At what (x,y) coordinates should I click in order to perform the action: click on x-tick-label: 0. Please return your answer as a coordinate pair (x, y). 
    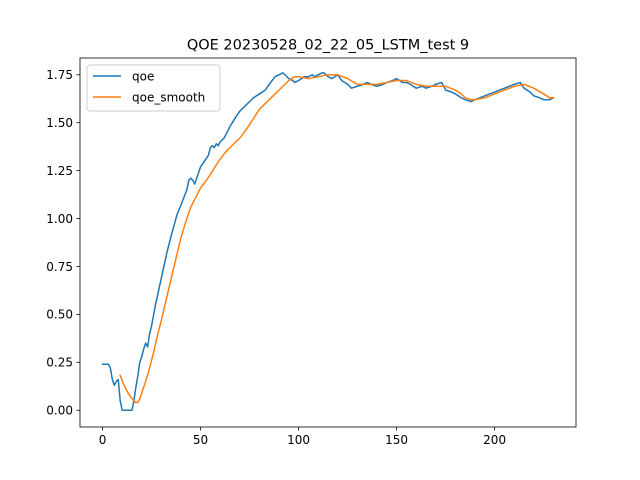
    Looking at the image, I should click on (103, 440).